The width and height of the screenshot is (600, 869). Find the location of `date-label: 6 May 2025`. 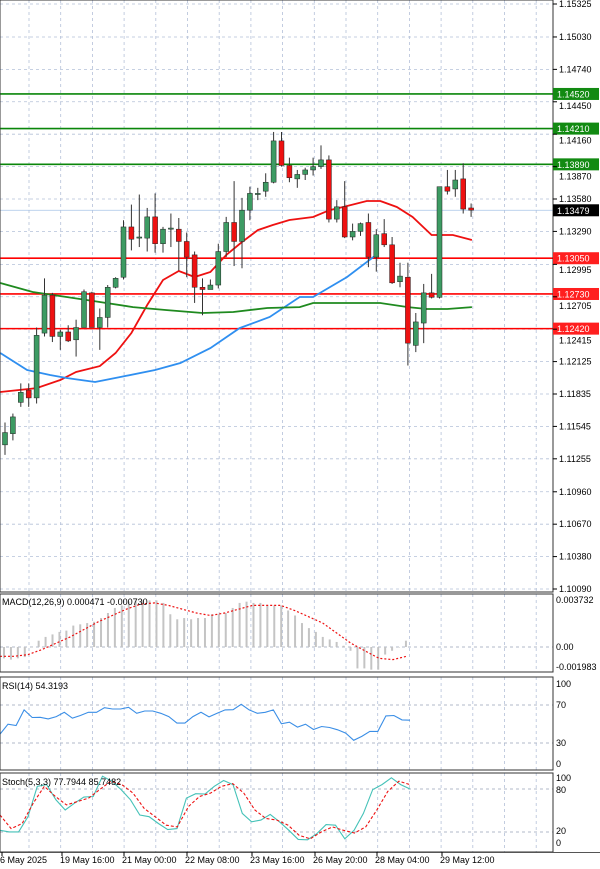

date-label: 6 May 2025 is located at coordinates (23, 860).